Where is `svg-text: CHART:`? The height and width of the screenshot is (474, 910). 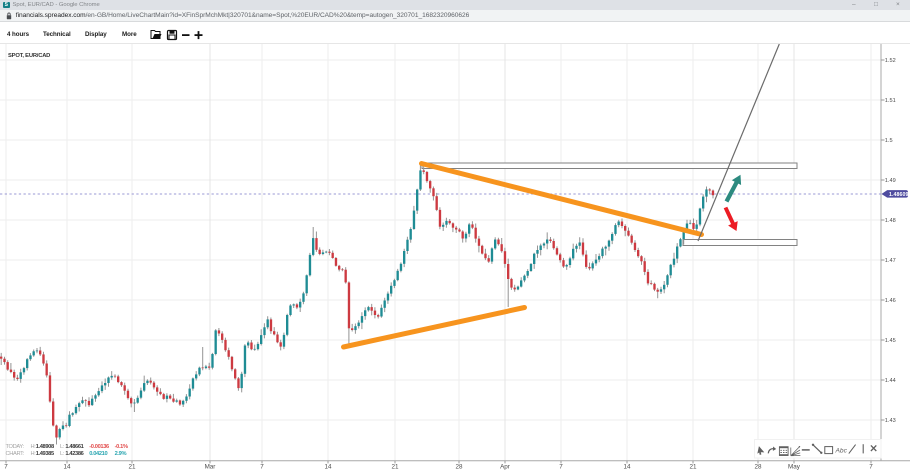
svg-text: CHART: is located at coordinates (15, 454).